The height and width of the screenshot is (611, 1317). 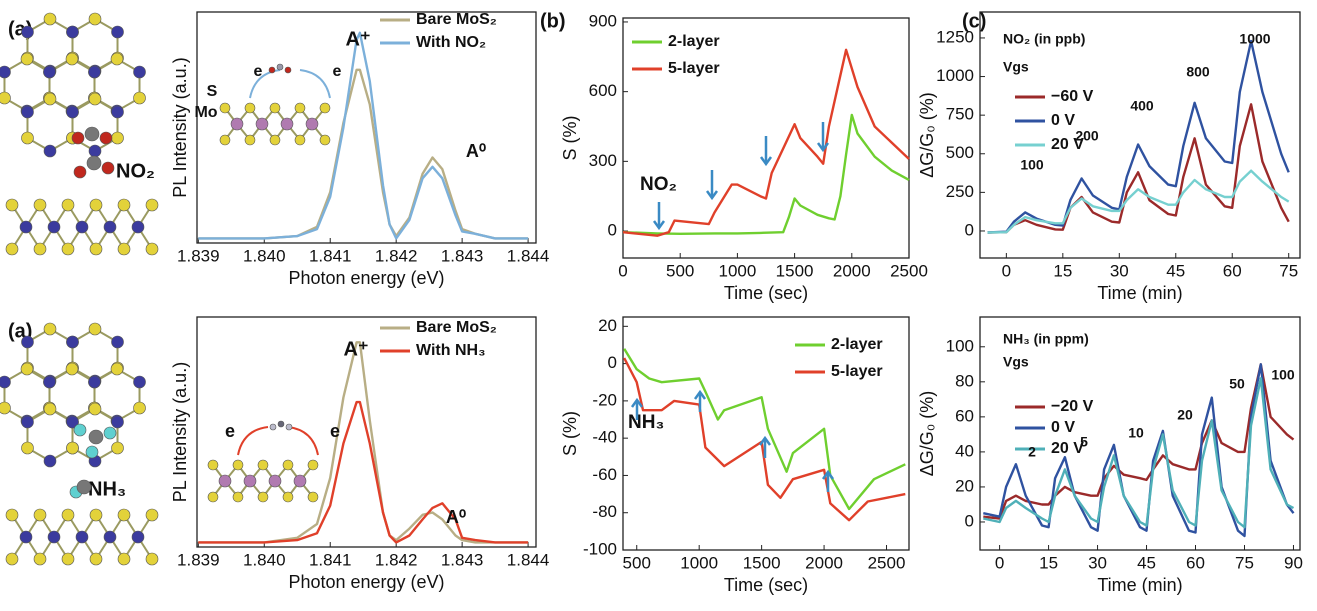 I want to click on x-tick-label: 1.844, so click(x=528, y=255).